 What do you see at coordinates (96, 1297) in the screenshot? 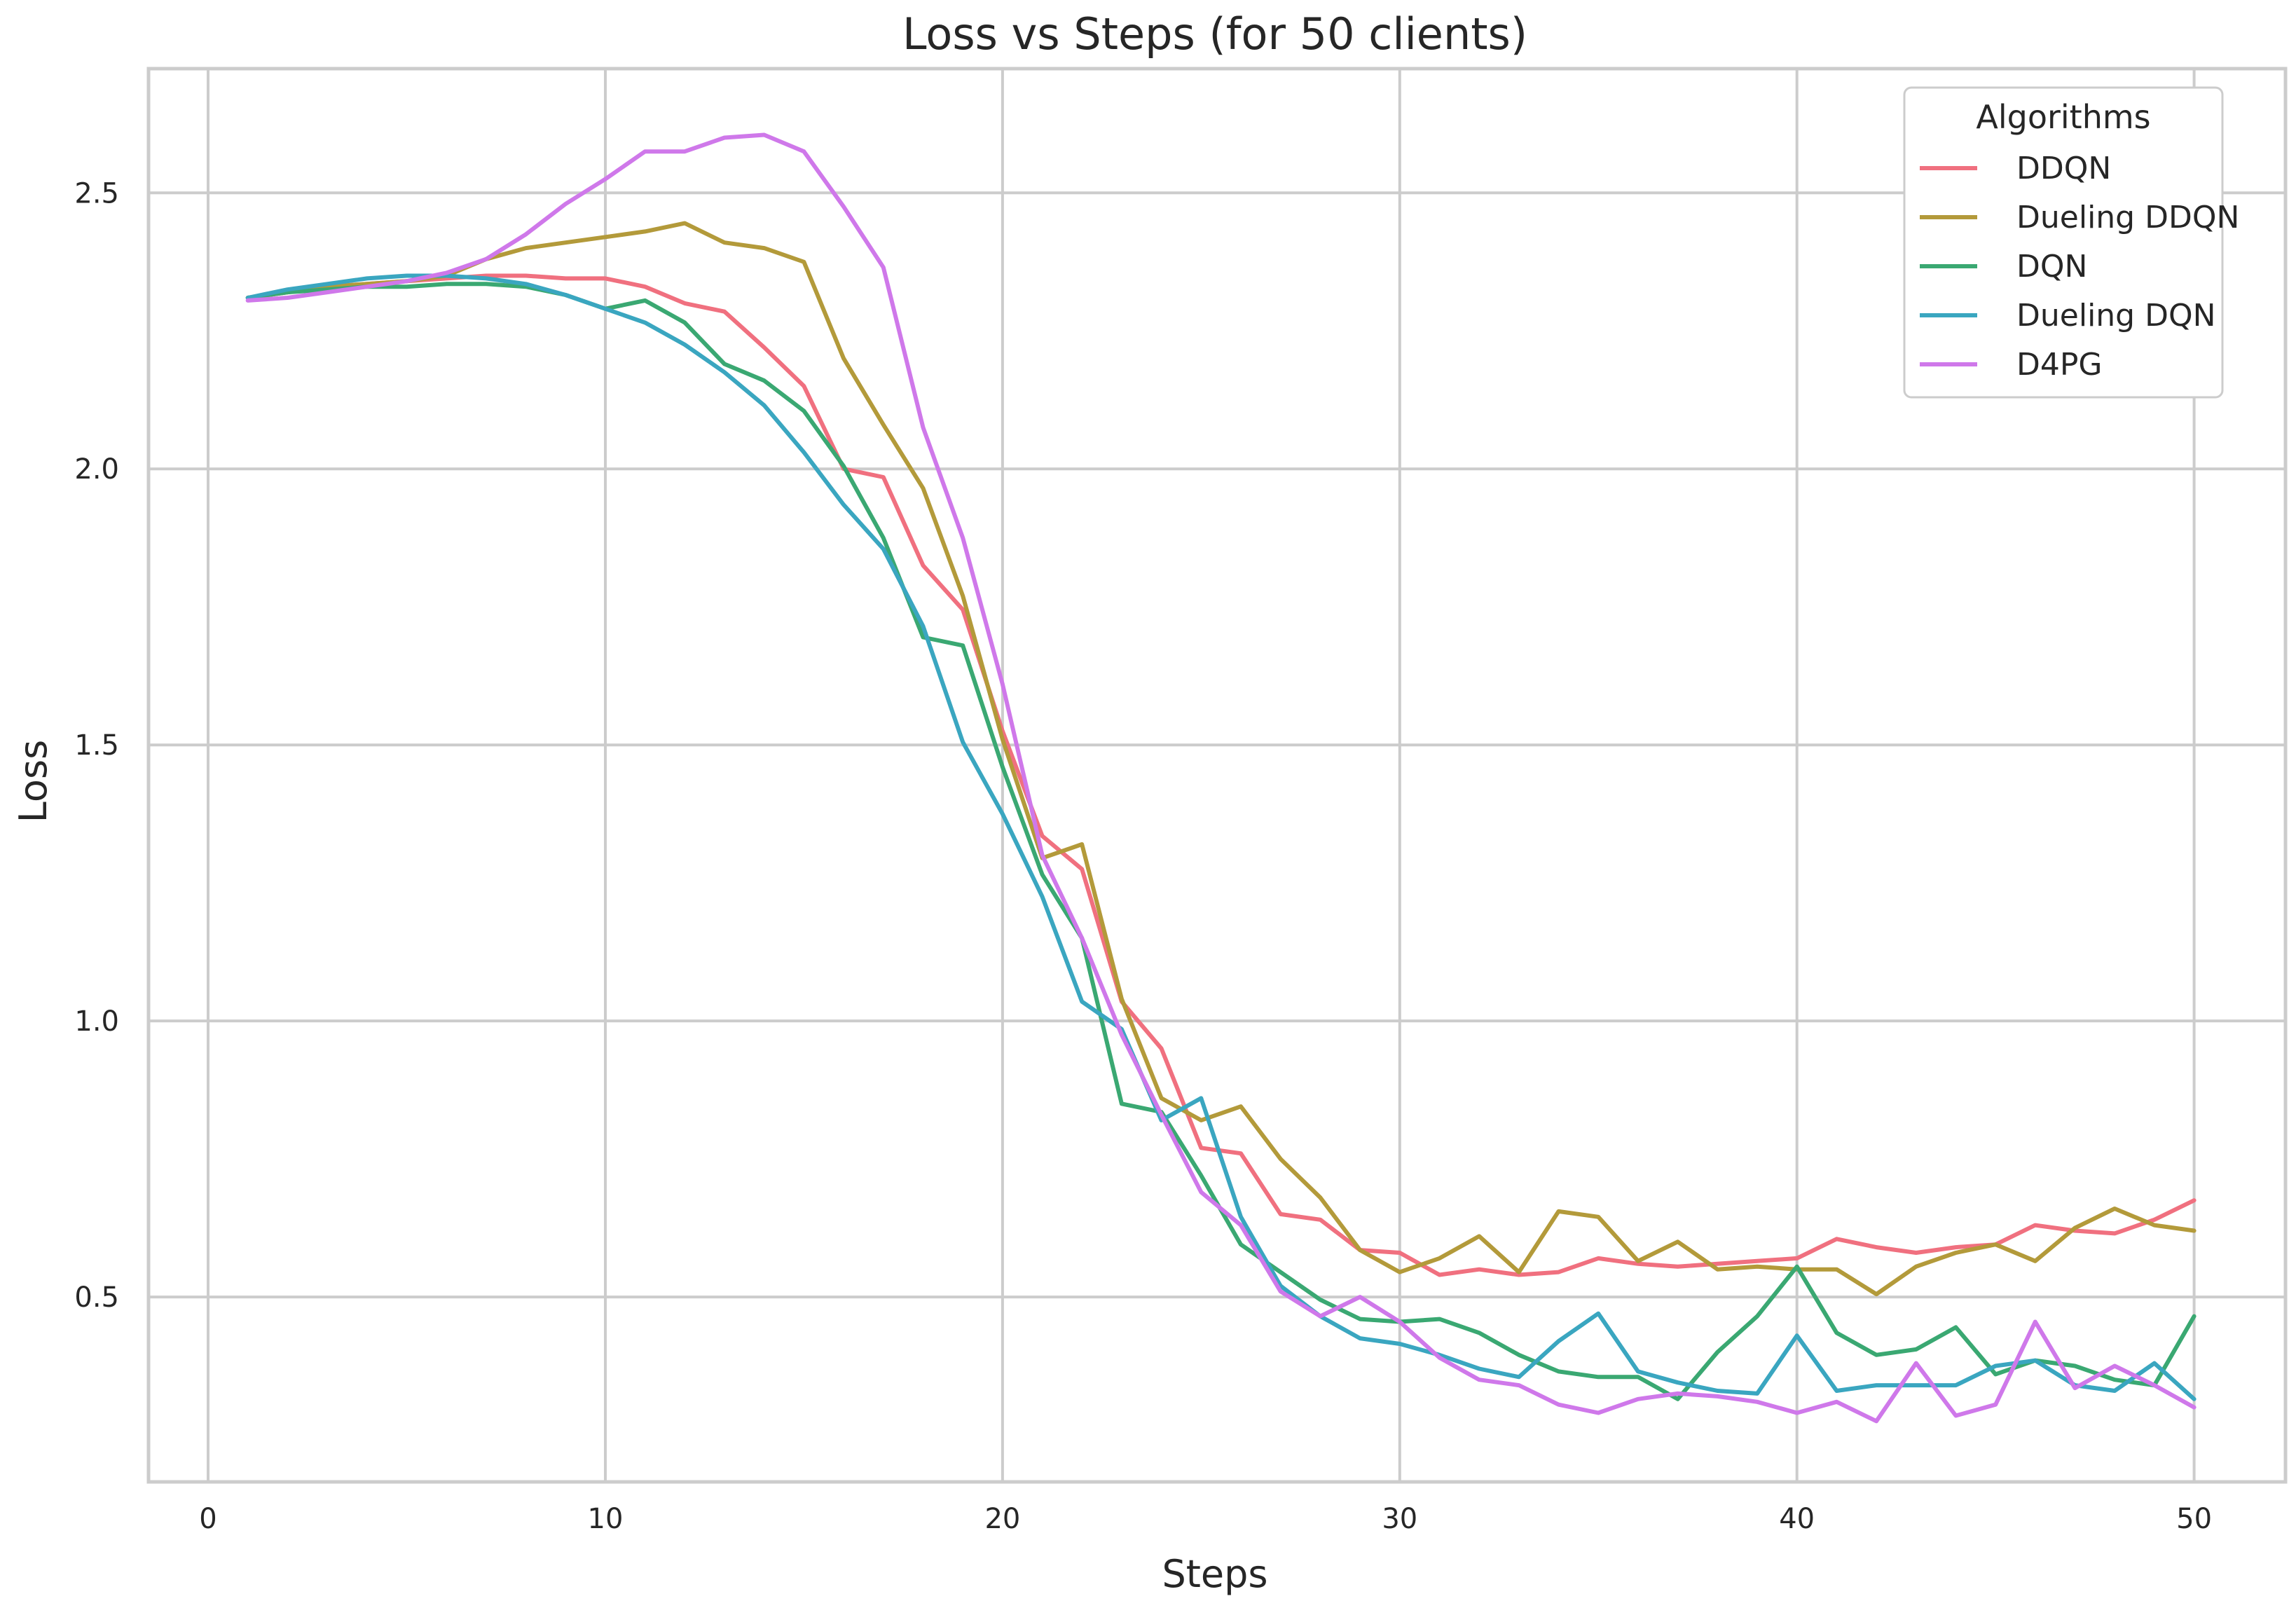
I see `y-tick-label: 0.5` at bounding box center [96, 1297].